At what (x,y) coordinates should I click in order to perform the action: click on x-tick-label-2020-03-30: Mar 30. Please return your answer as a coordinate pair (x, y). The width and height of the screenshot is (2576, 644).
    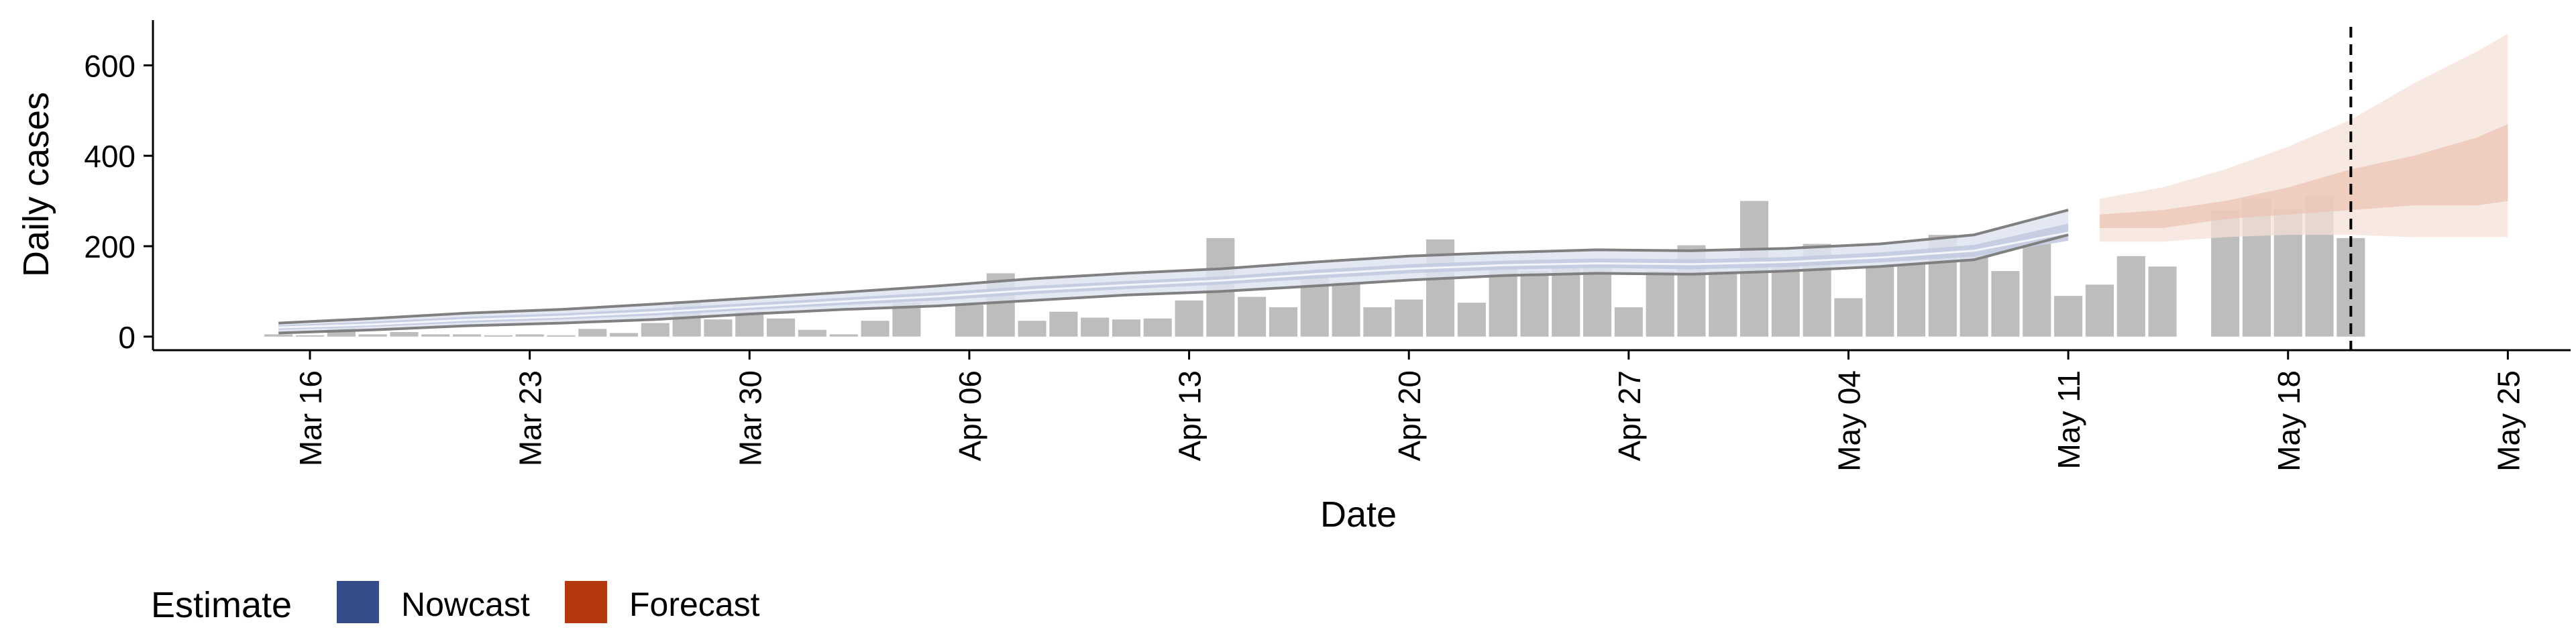
    Looking at the image, I should click on (750, 418).